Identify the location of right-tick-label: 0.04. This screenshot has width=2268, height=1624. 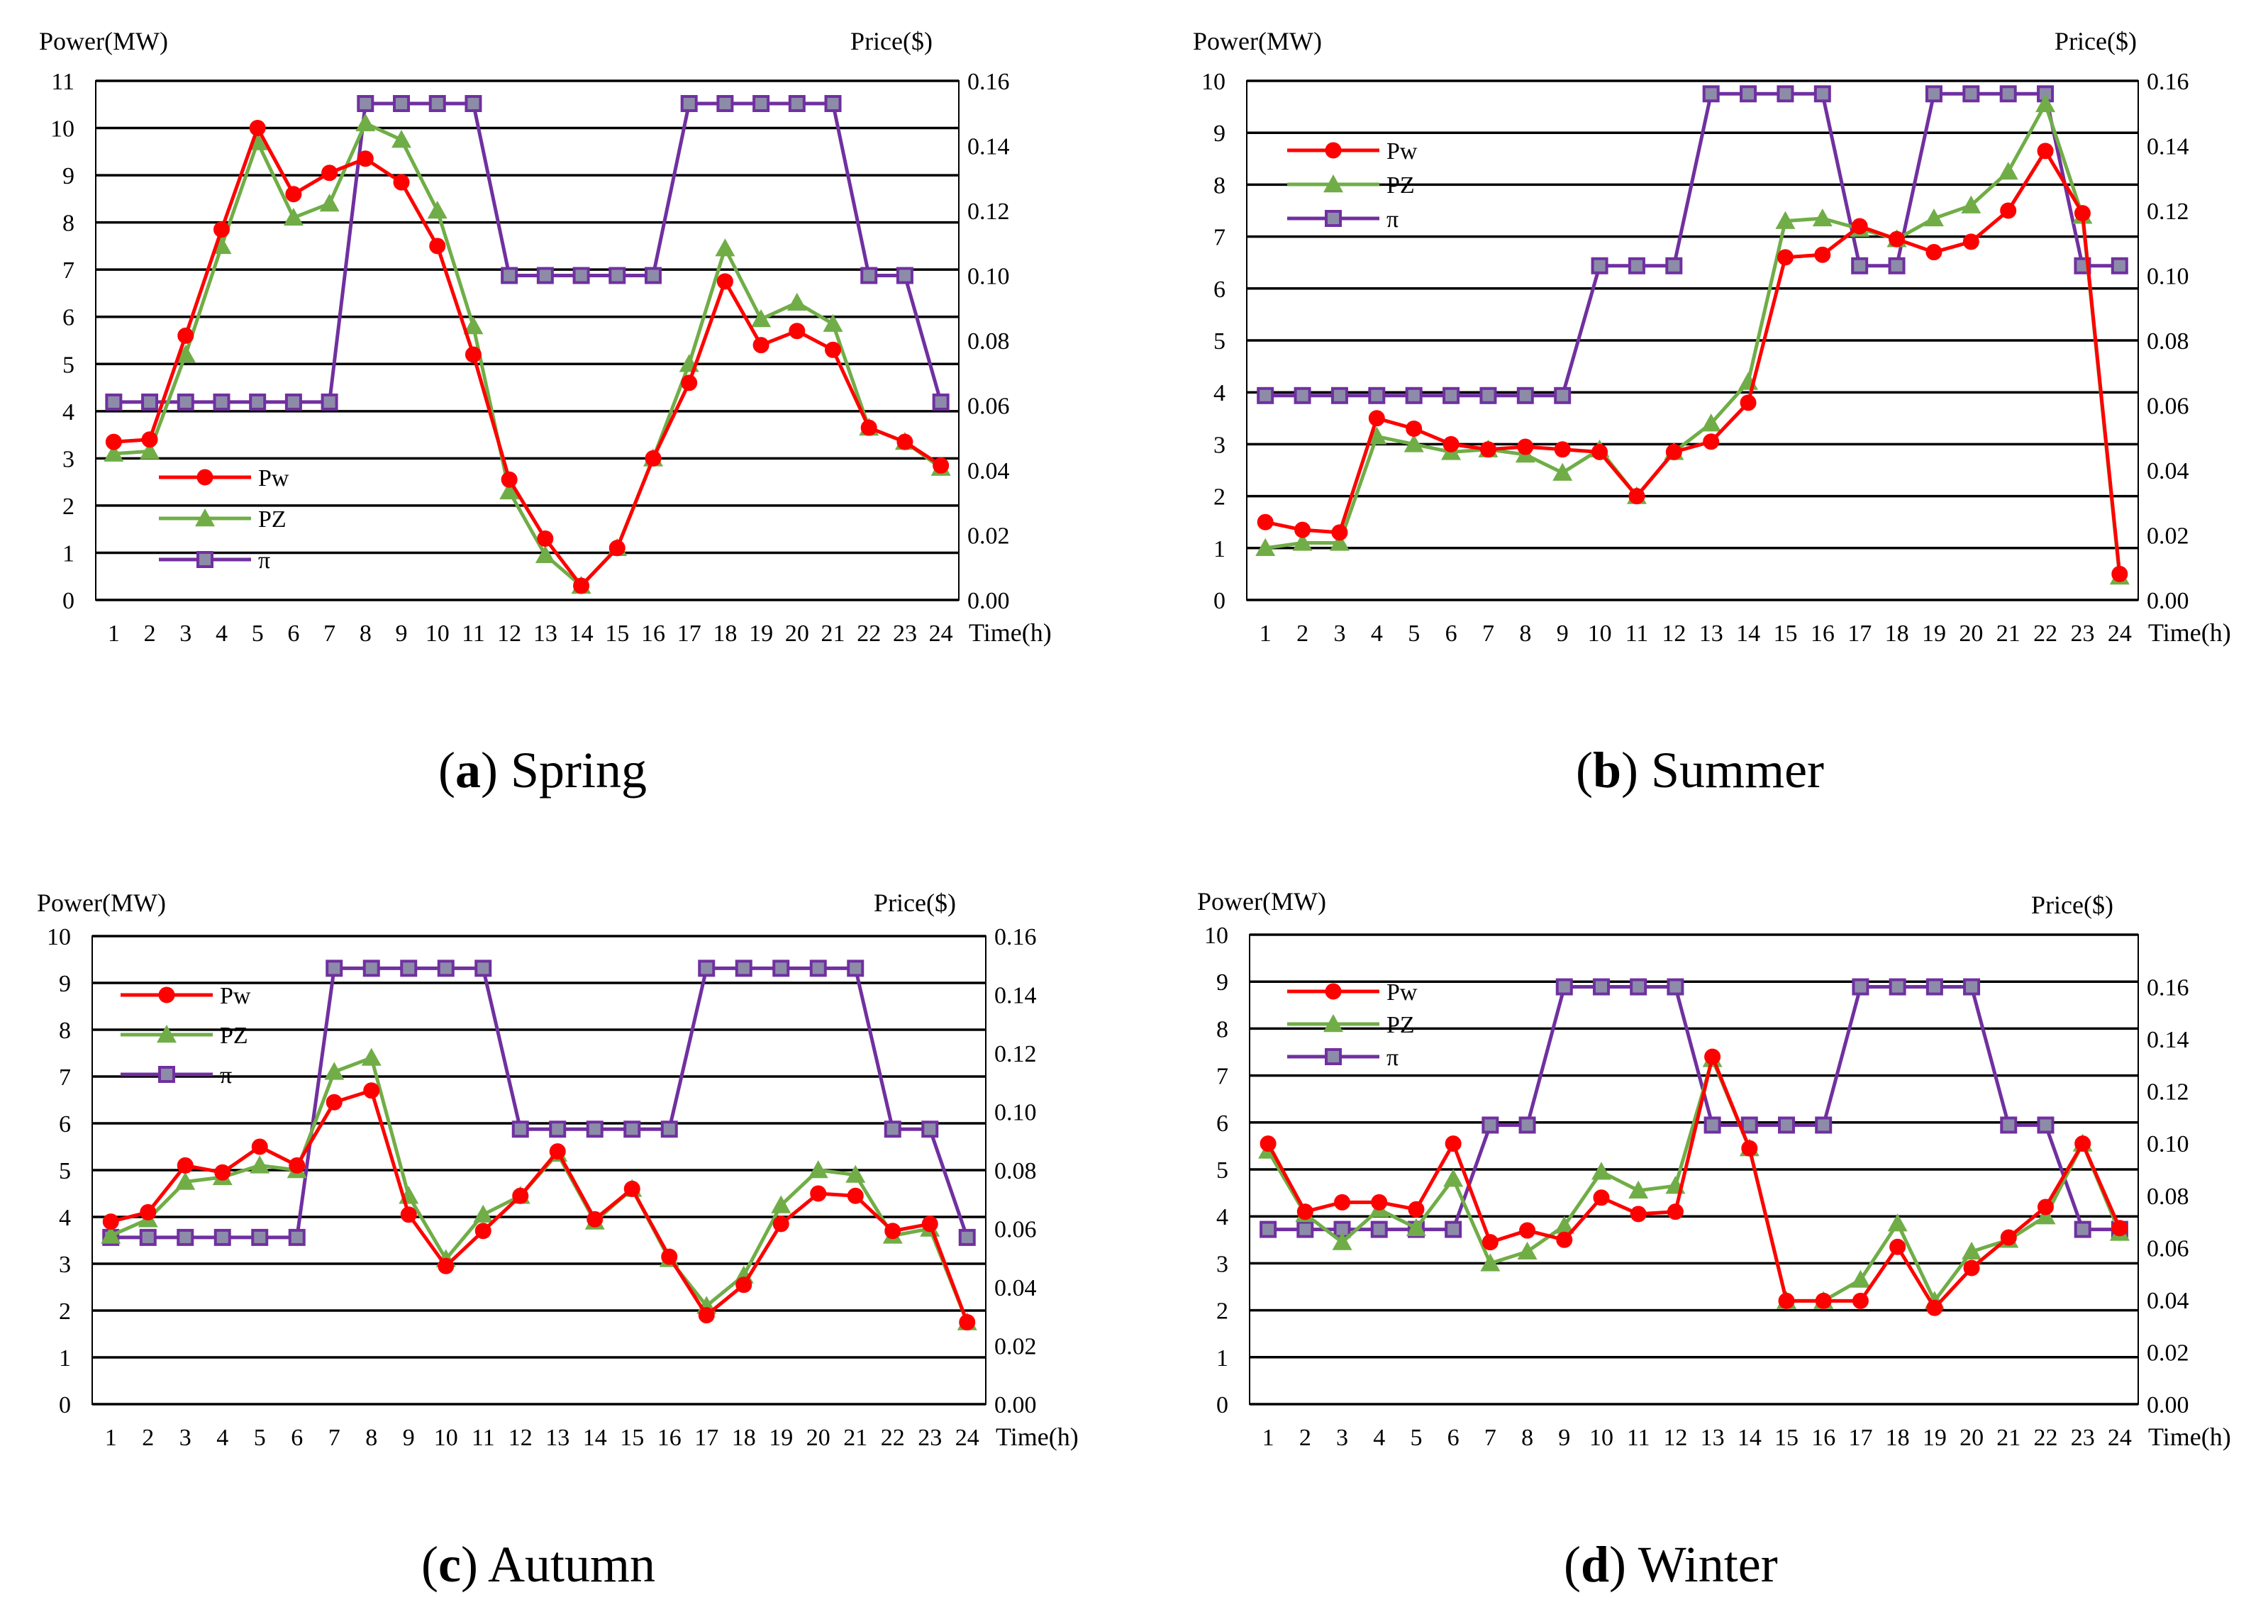
(2168, 471).